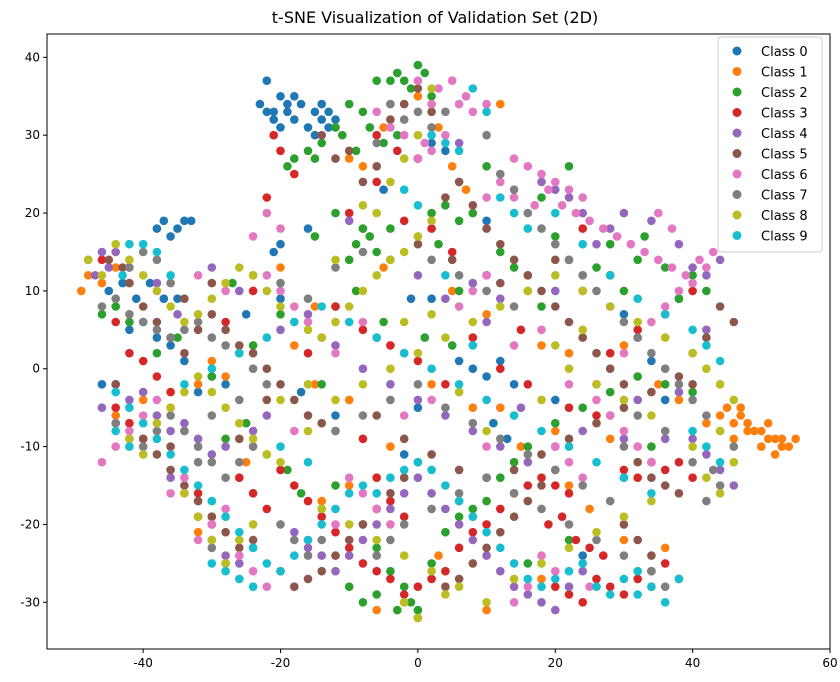 This screenshot has width=840, height=682. I want to click on legend-label: Class 2, so click(784, 93).